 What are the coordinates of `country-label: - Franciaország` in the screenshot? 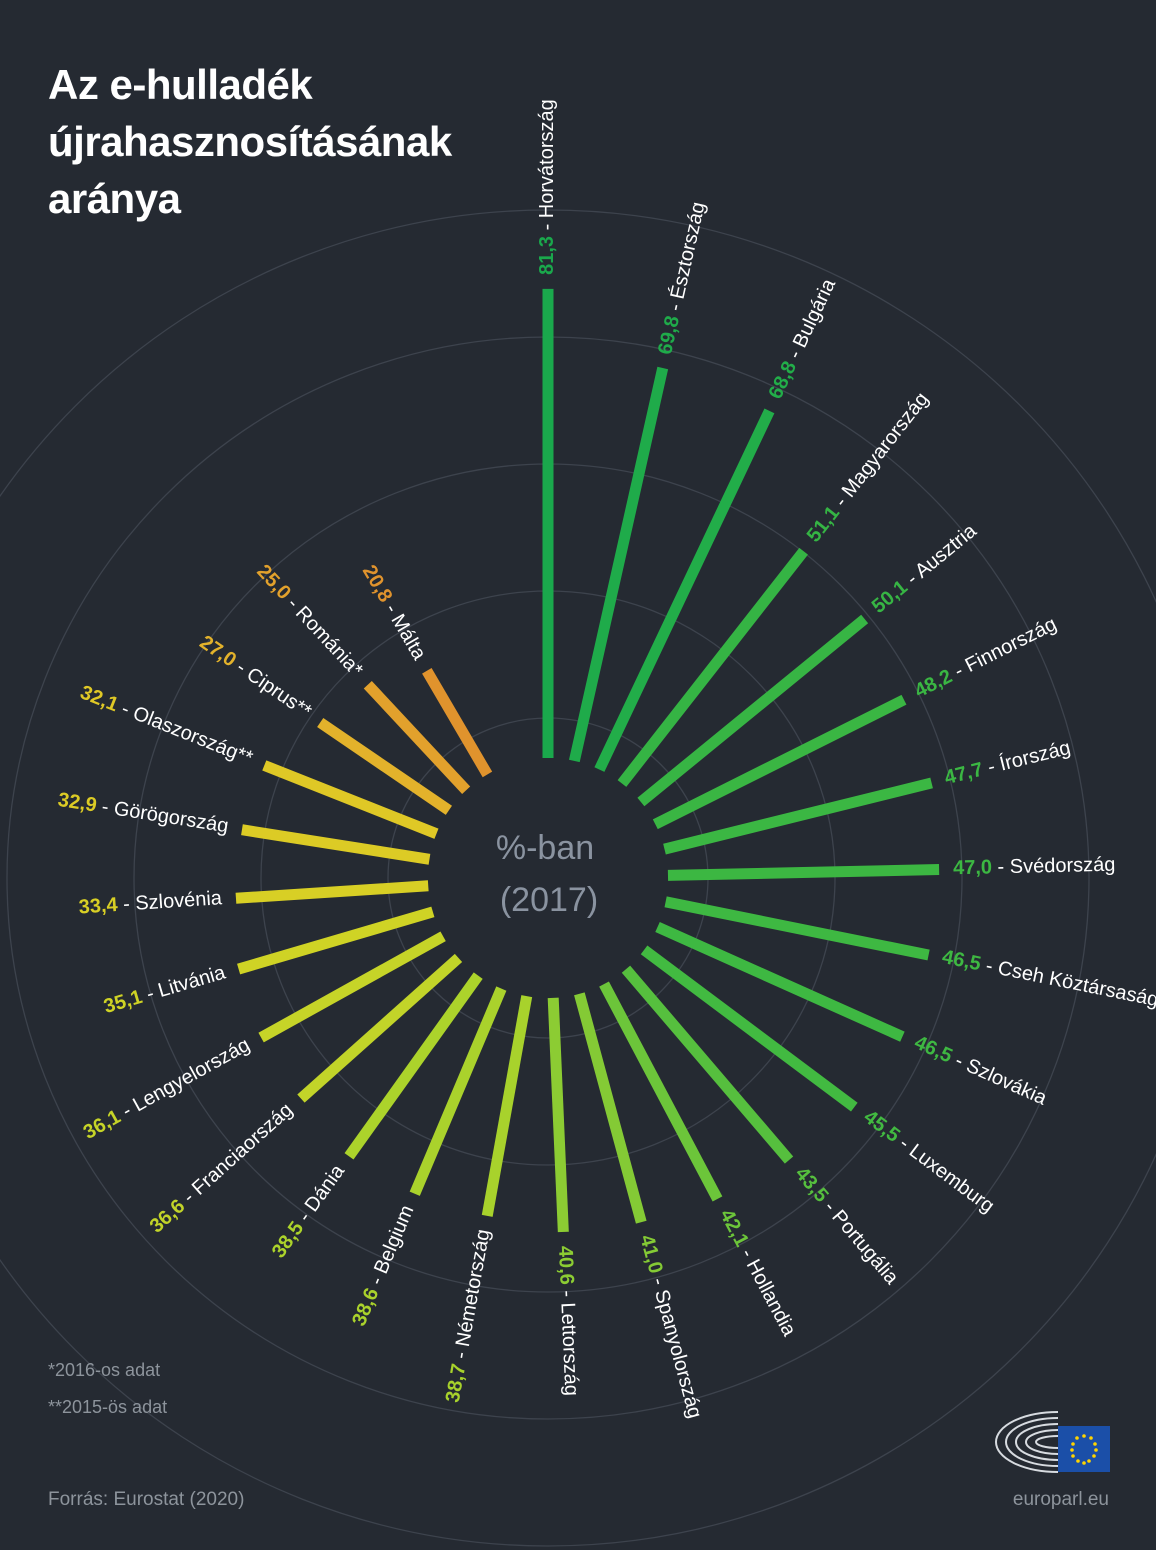 It's located at (236, 1155).